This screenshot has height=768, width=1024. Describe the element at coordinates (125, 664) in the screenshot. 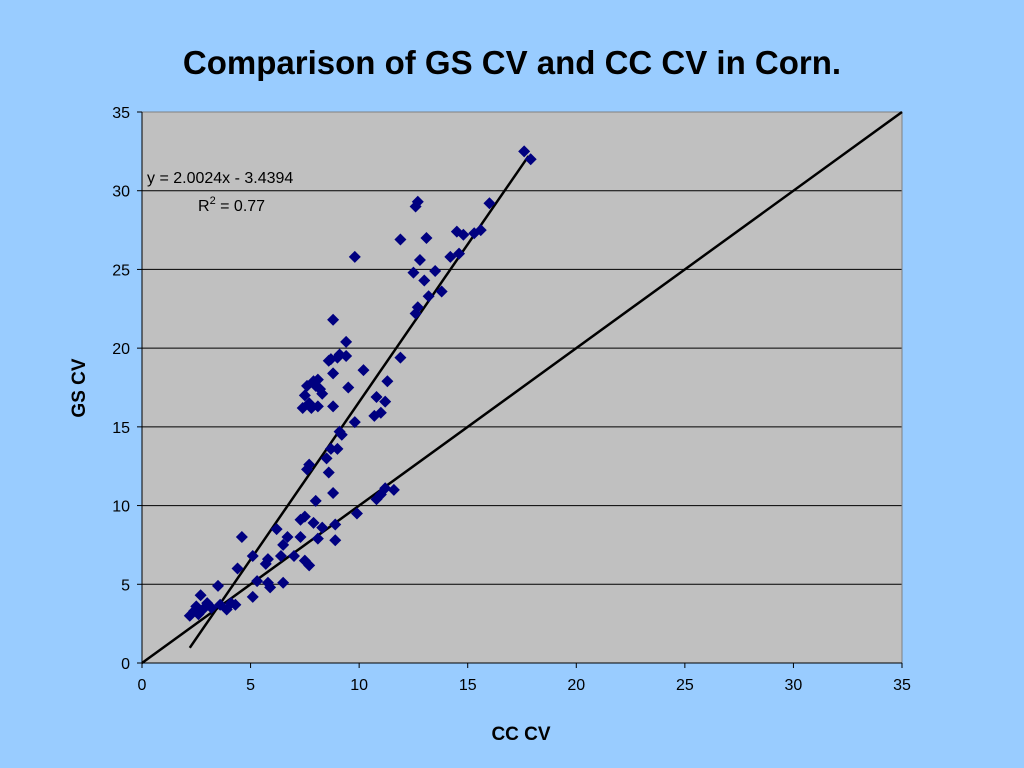

I see `y-tick-label: 0` at that location.